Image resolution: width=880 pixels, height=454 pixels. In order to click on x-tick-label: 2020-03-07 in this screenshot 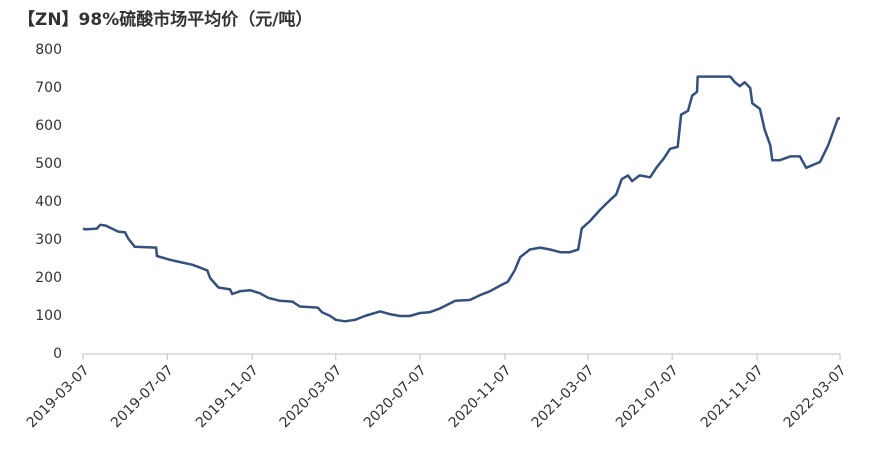, I will do `click(311, 396)`.